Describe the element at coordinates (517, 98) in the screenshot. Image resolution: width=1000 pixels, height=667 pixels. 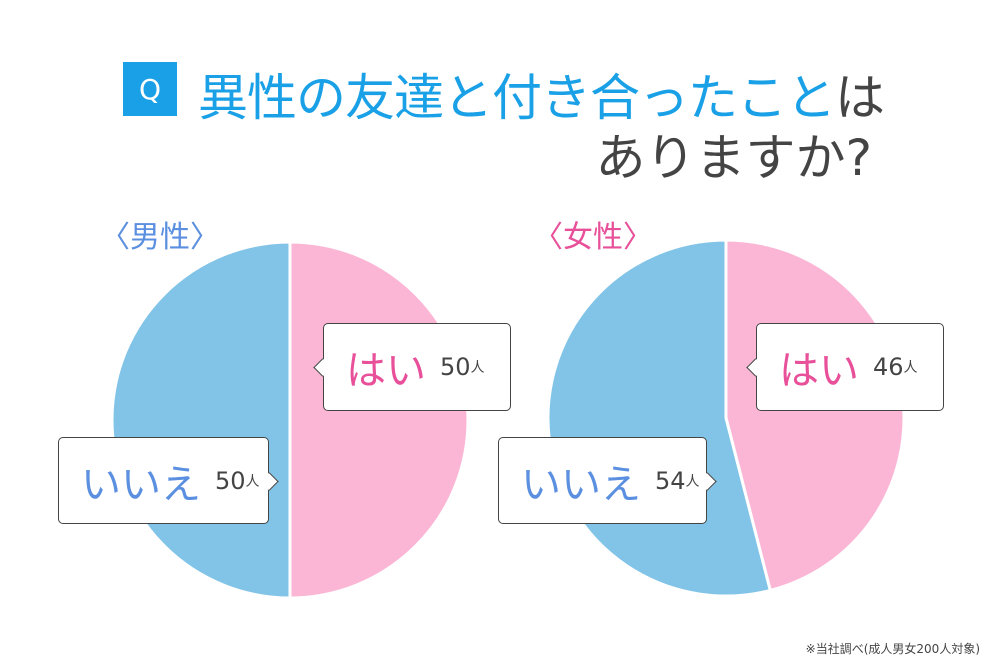
I see `question-text-blue: 異性の友達と付き合ったこと` at that location.